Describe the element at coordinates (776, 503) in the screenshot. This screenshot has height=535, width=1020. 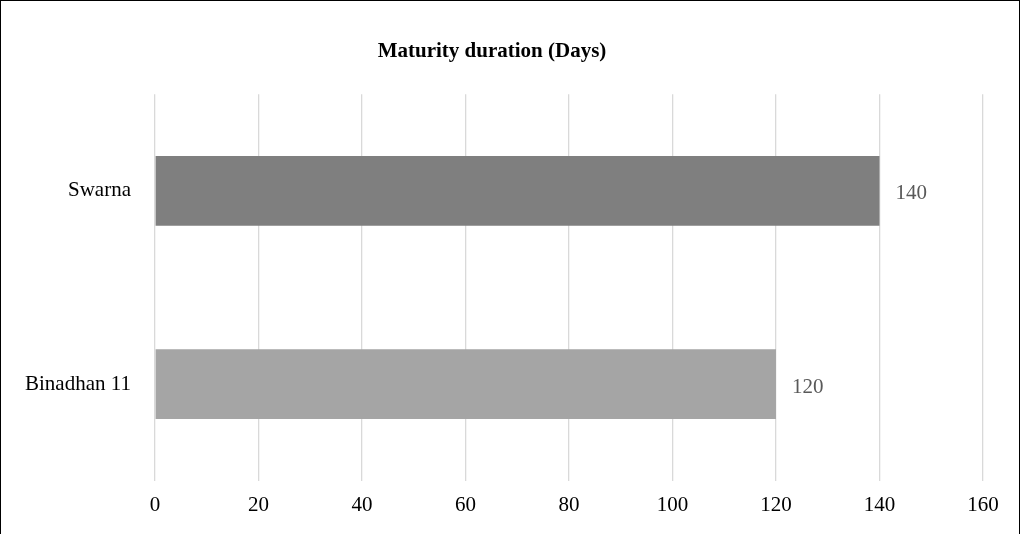
I see `x-tick-label: 120` at that location.